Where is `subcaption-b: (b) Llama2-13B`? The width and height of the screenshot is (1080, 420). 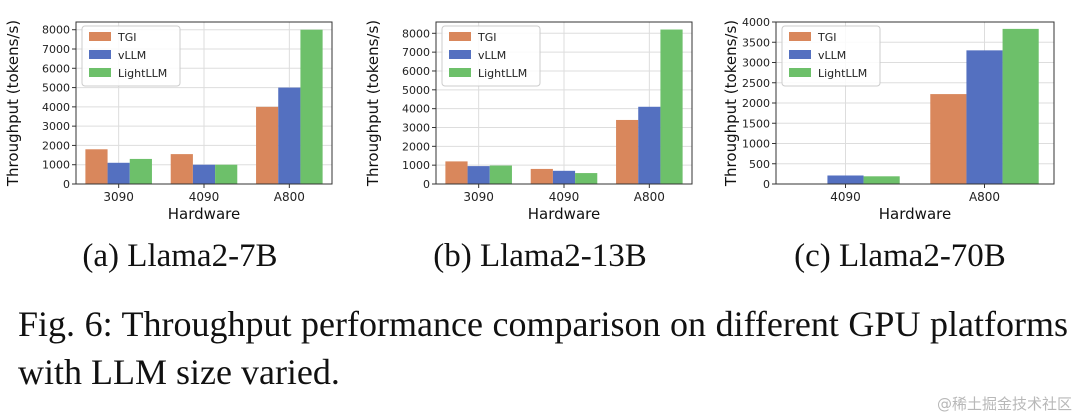
subcaption-b: (b) Llama2-13B is located at coordinates (540, 256).